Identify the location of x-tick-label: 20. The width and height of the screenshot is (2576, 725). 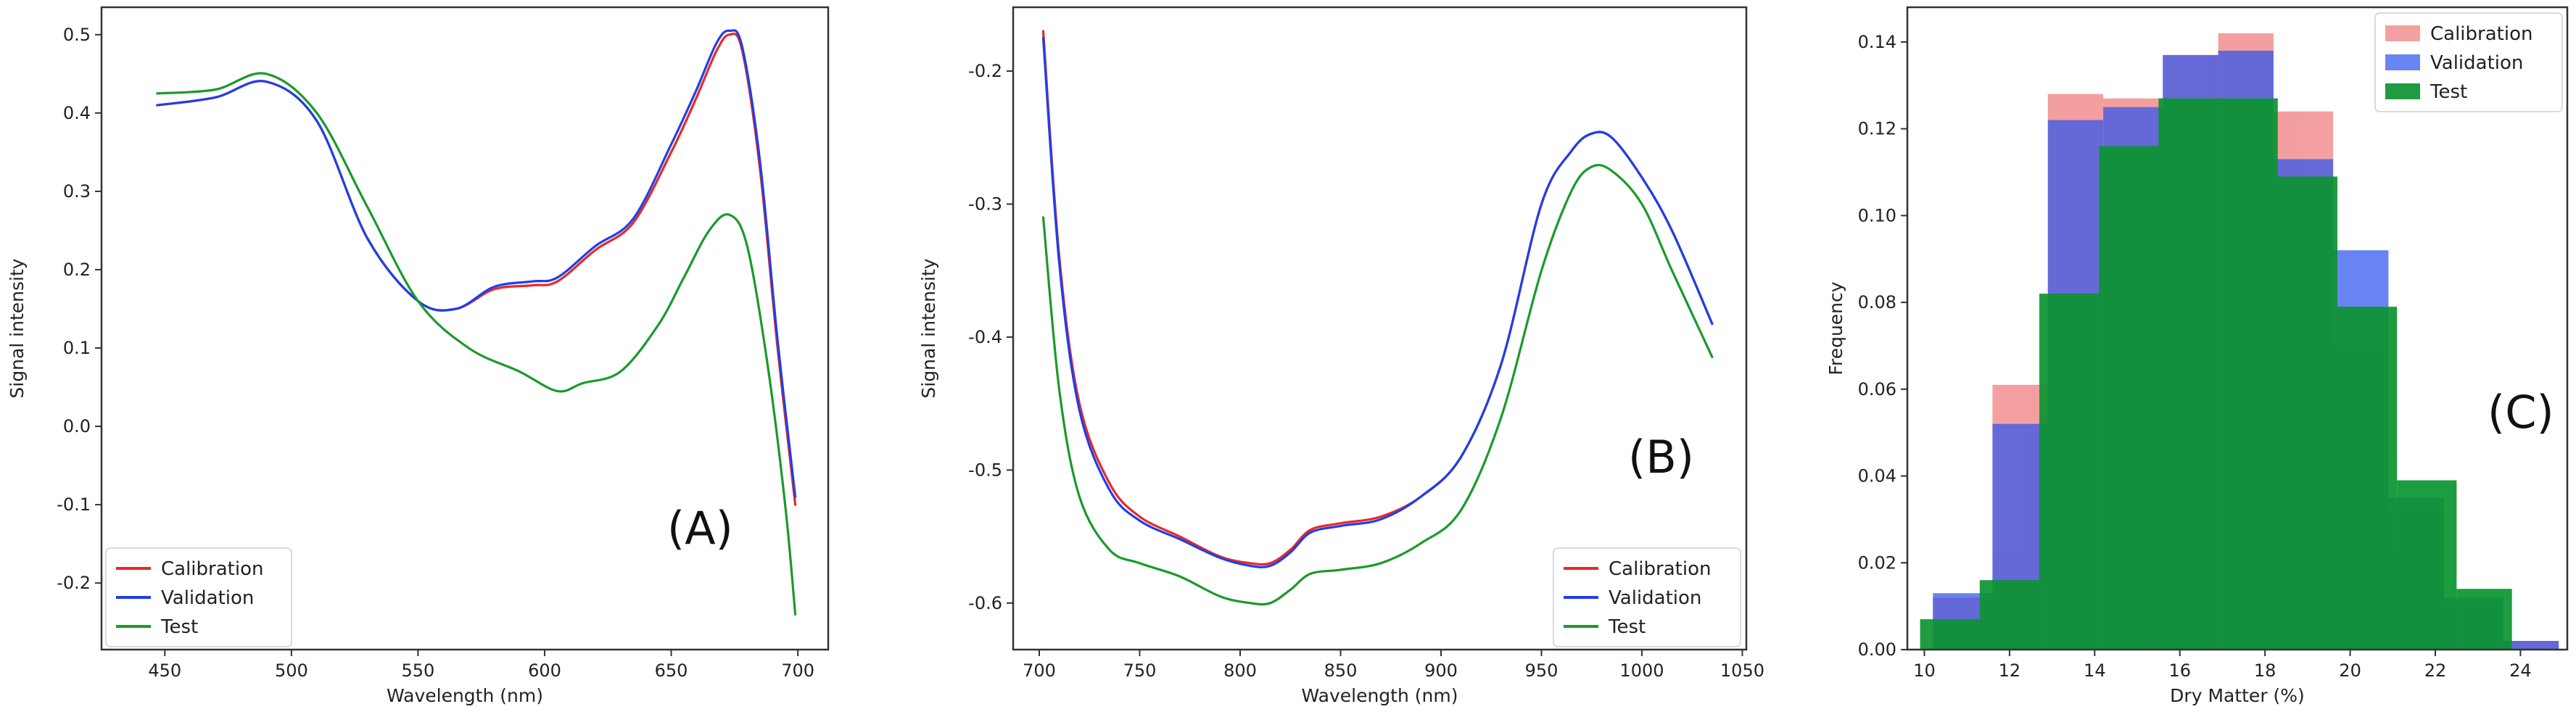
(2350, 670).